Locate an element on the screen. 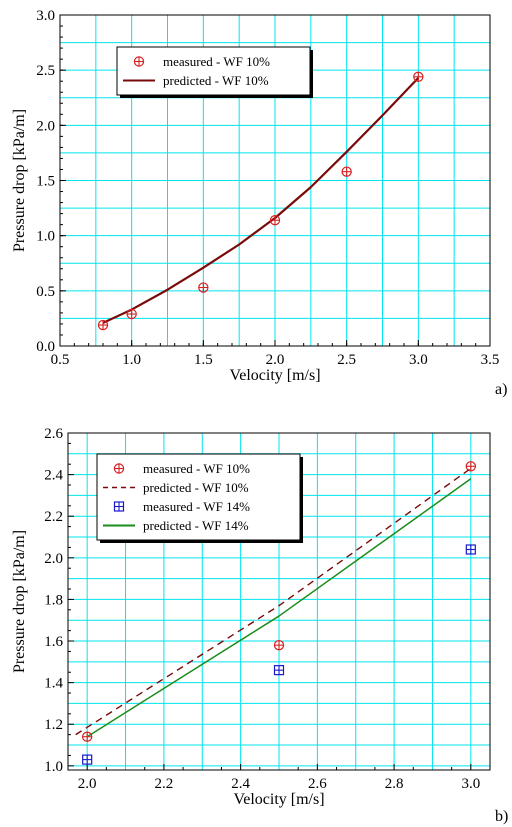 The width and height of the screenshot is (512, 827). chart-a-series-0-point-4-ring is located at coordinates (346, 171).